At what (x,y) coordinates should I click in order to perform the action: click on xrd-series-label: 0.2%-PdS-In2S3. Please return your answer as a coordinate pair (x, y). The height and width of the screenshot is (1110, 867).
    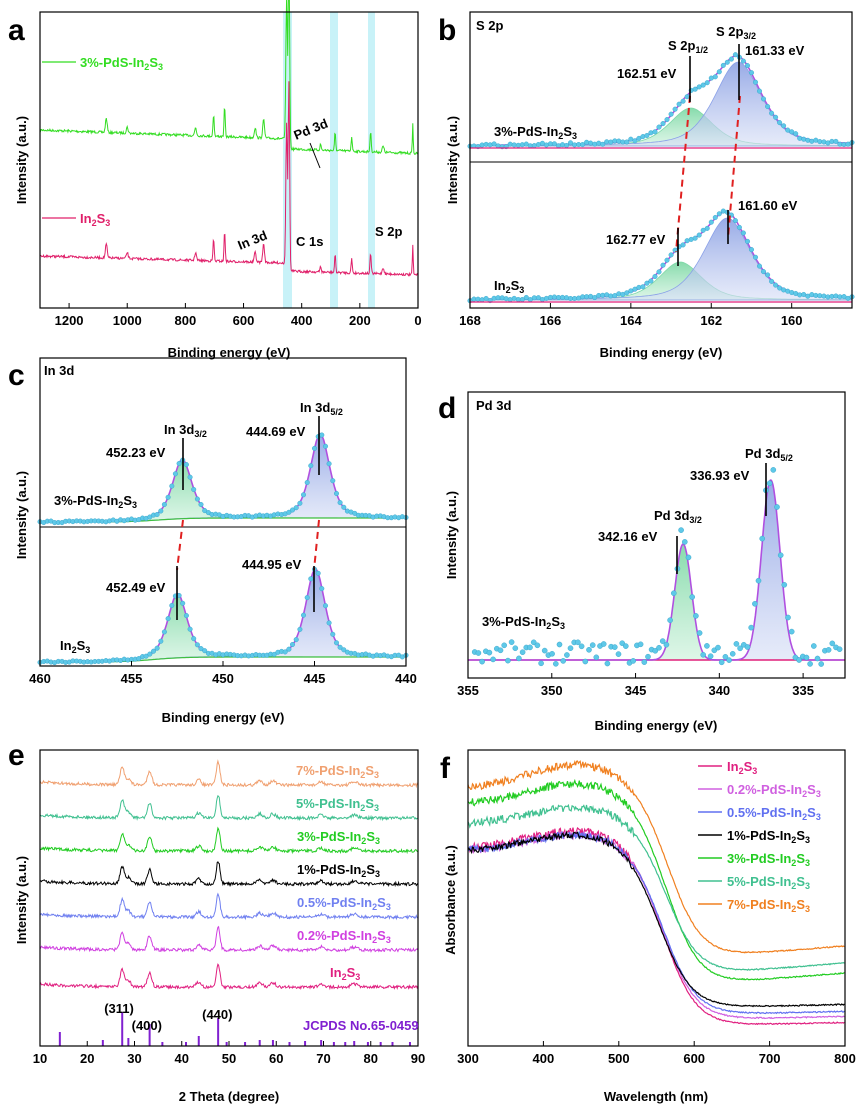
    Looking at the image, I should click on (344, 936).